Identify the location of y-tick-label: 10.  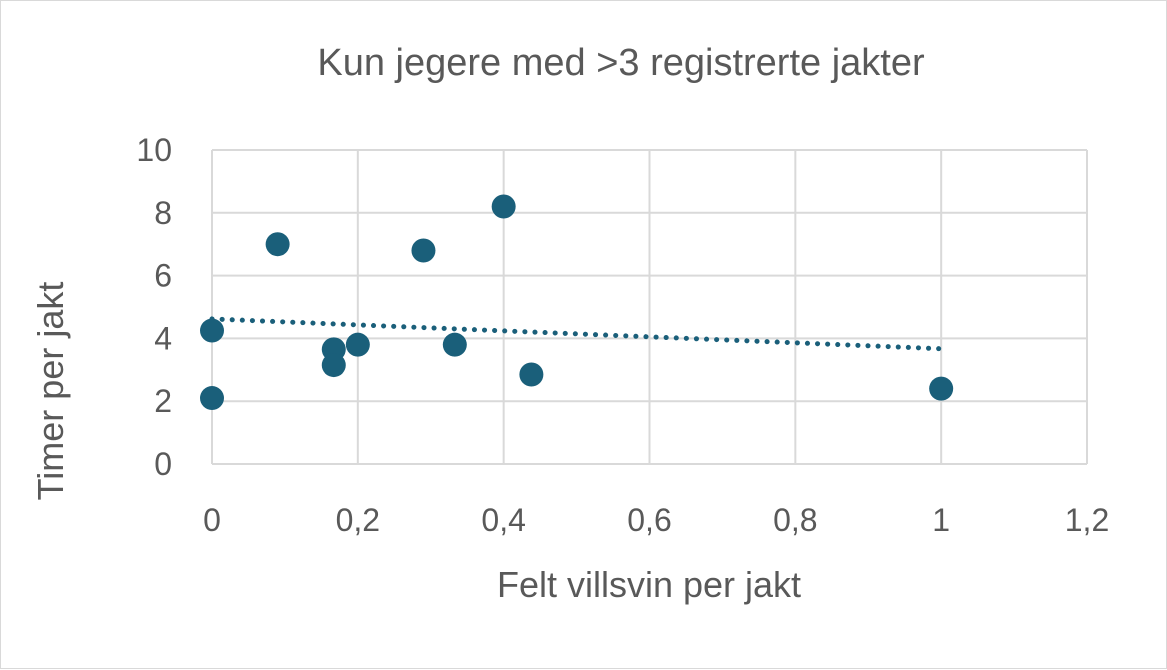
(154, 150).